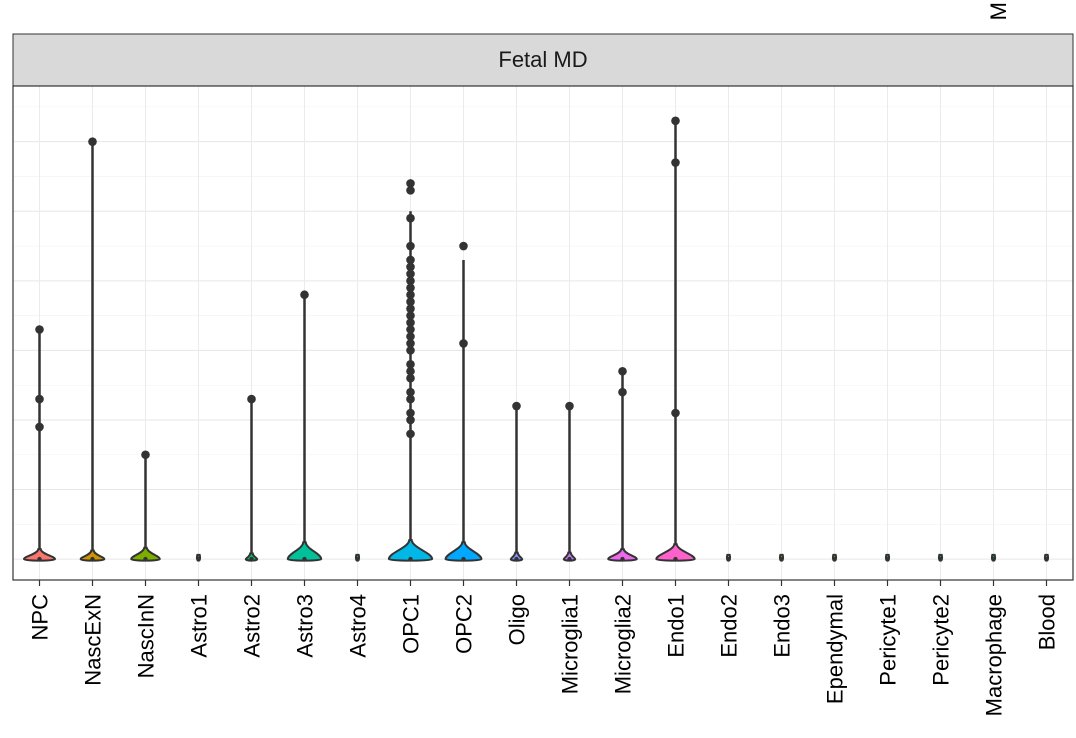  I want to click on panel-title: Fetal MD, so click(542, 59).